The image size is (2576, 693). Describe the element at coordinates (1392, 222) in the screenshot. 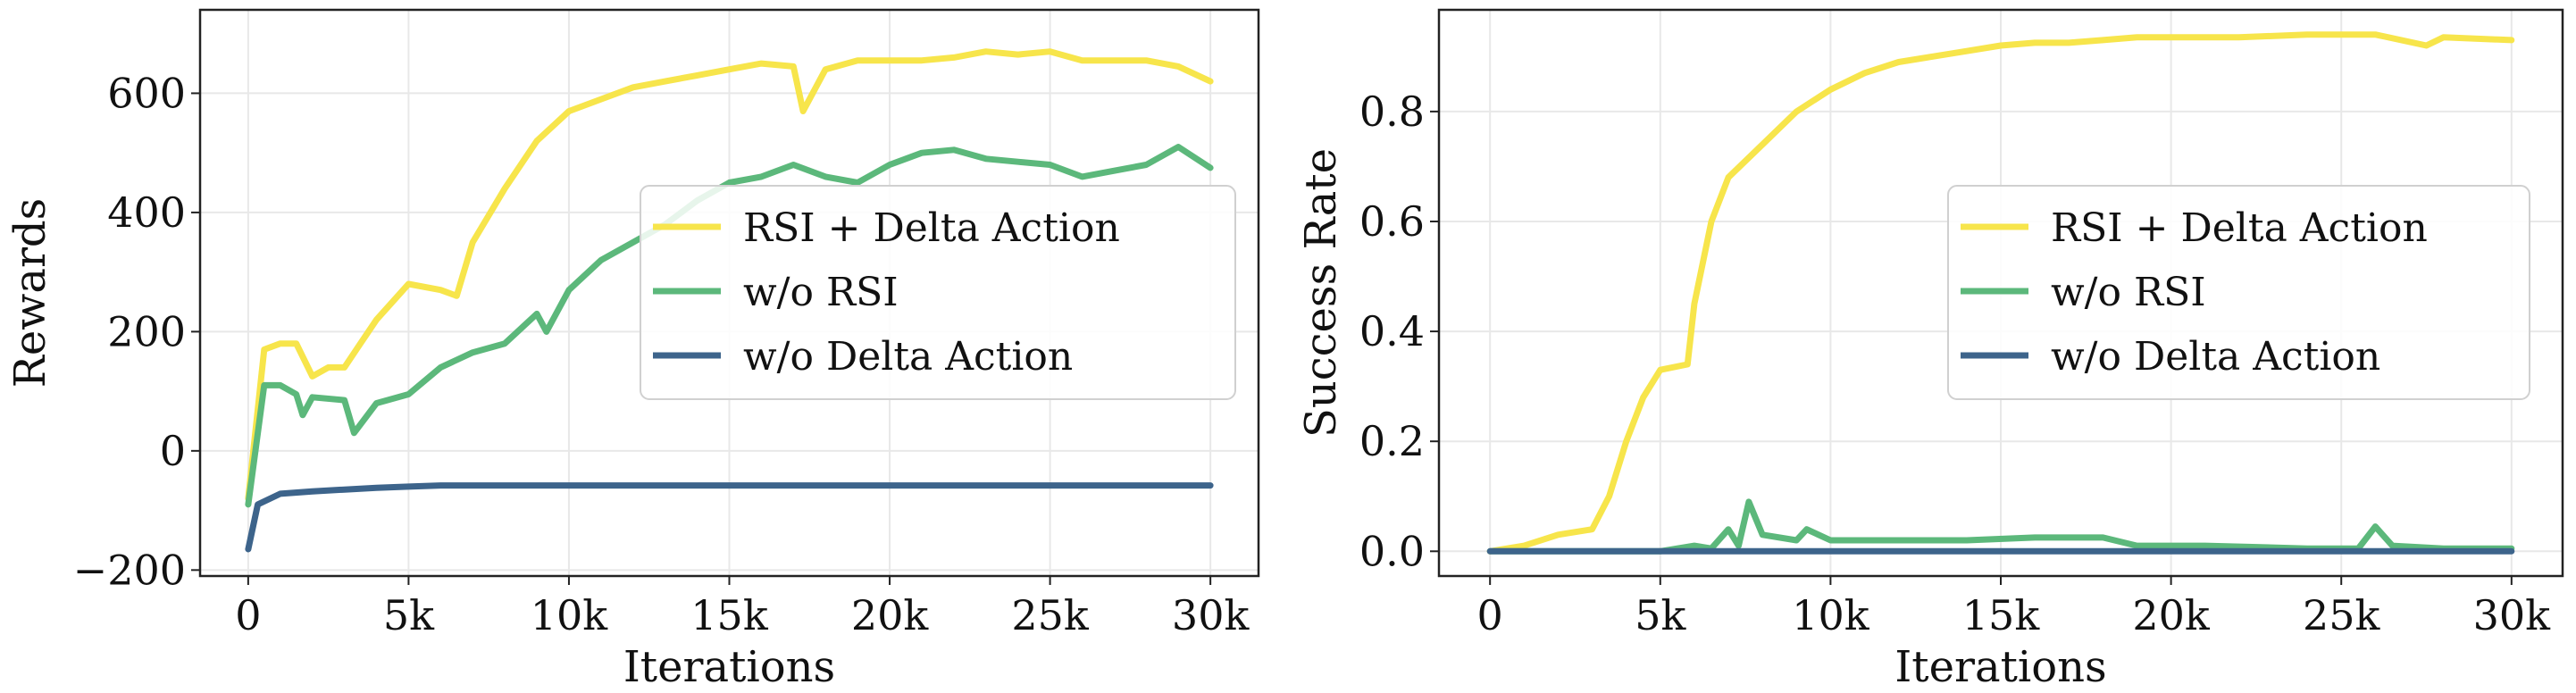

I see `y-tick-label: 0.6` at that location.